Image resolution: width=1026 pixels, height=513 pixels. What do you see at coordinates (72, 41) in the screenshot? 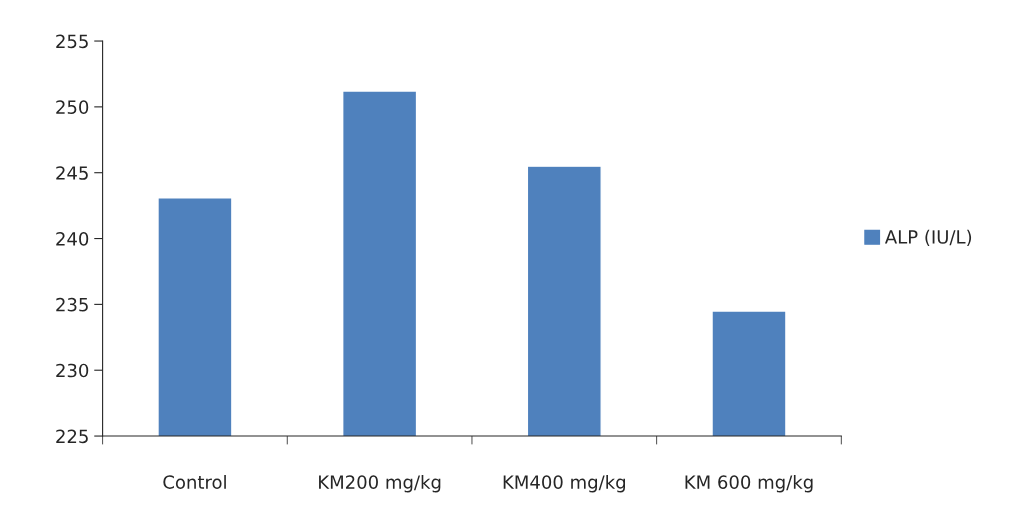
I see `y-tick-label: 255` at bounding box center [72, 41].